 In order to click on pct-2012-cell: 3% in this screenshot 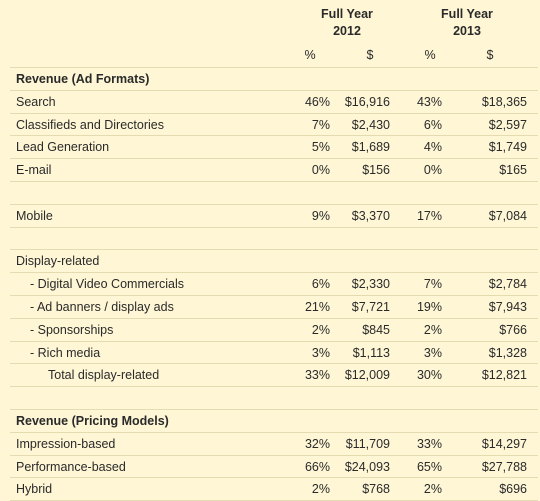, I will do `click(320, 352)`.